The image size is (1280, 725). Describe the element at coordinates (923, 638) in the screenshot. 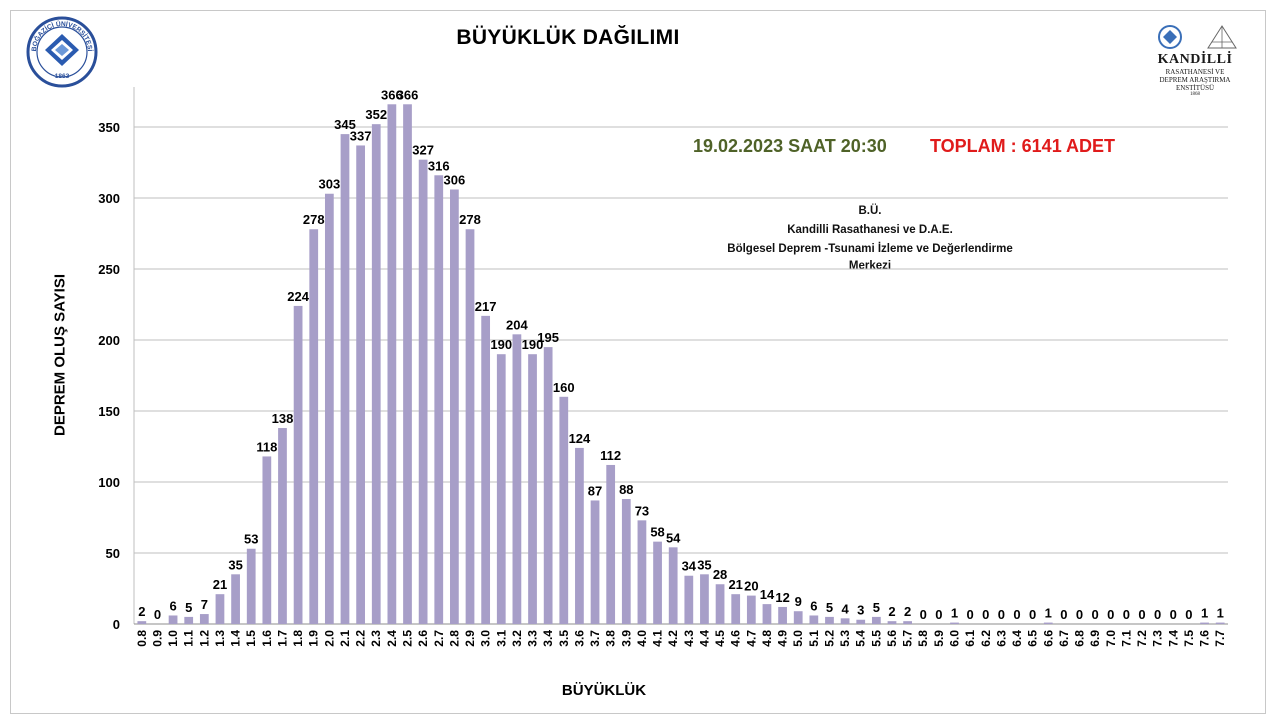

I see `x-tick-label: 5.8` at that location.